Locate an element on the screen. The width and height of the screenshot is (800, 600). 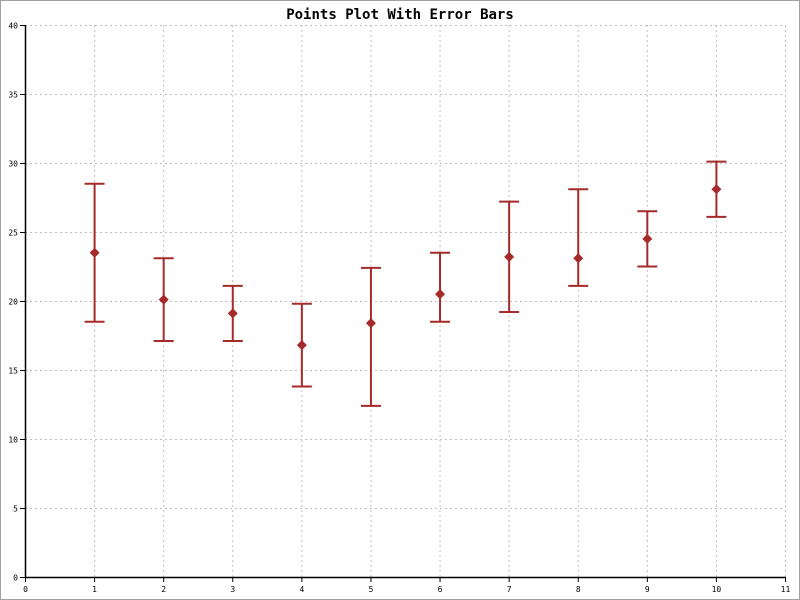
y-tick-label: 0 is located at coordinates (15, 578).